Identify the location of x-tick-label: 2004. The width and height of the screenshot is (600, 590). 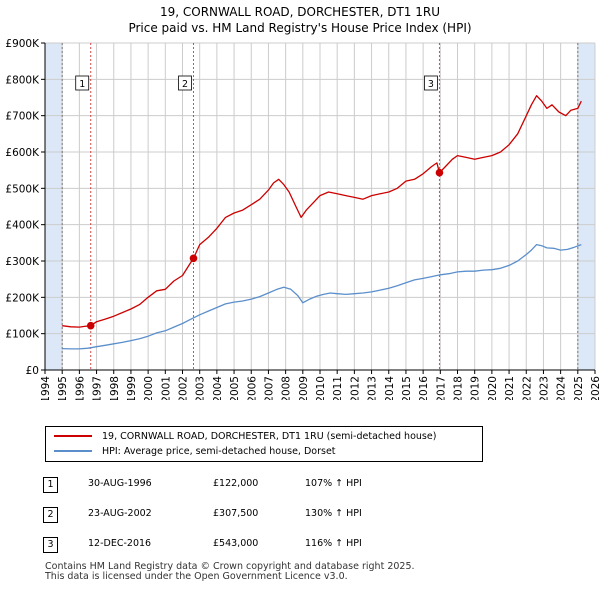
(218, 388).